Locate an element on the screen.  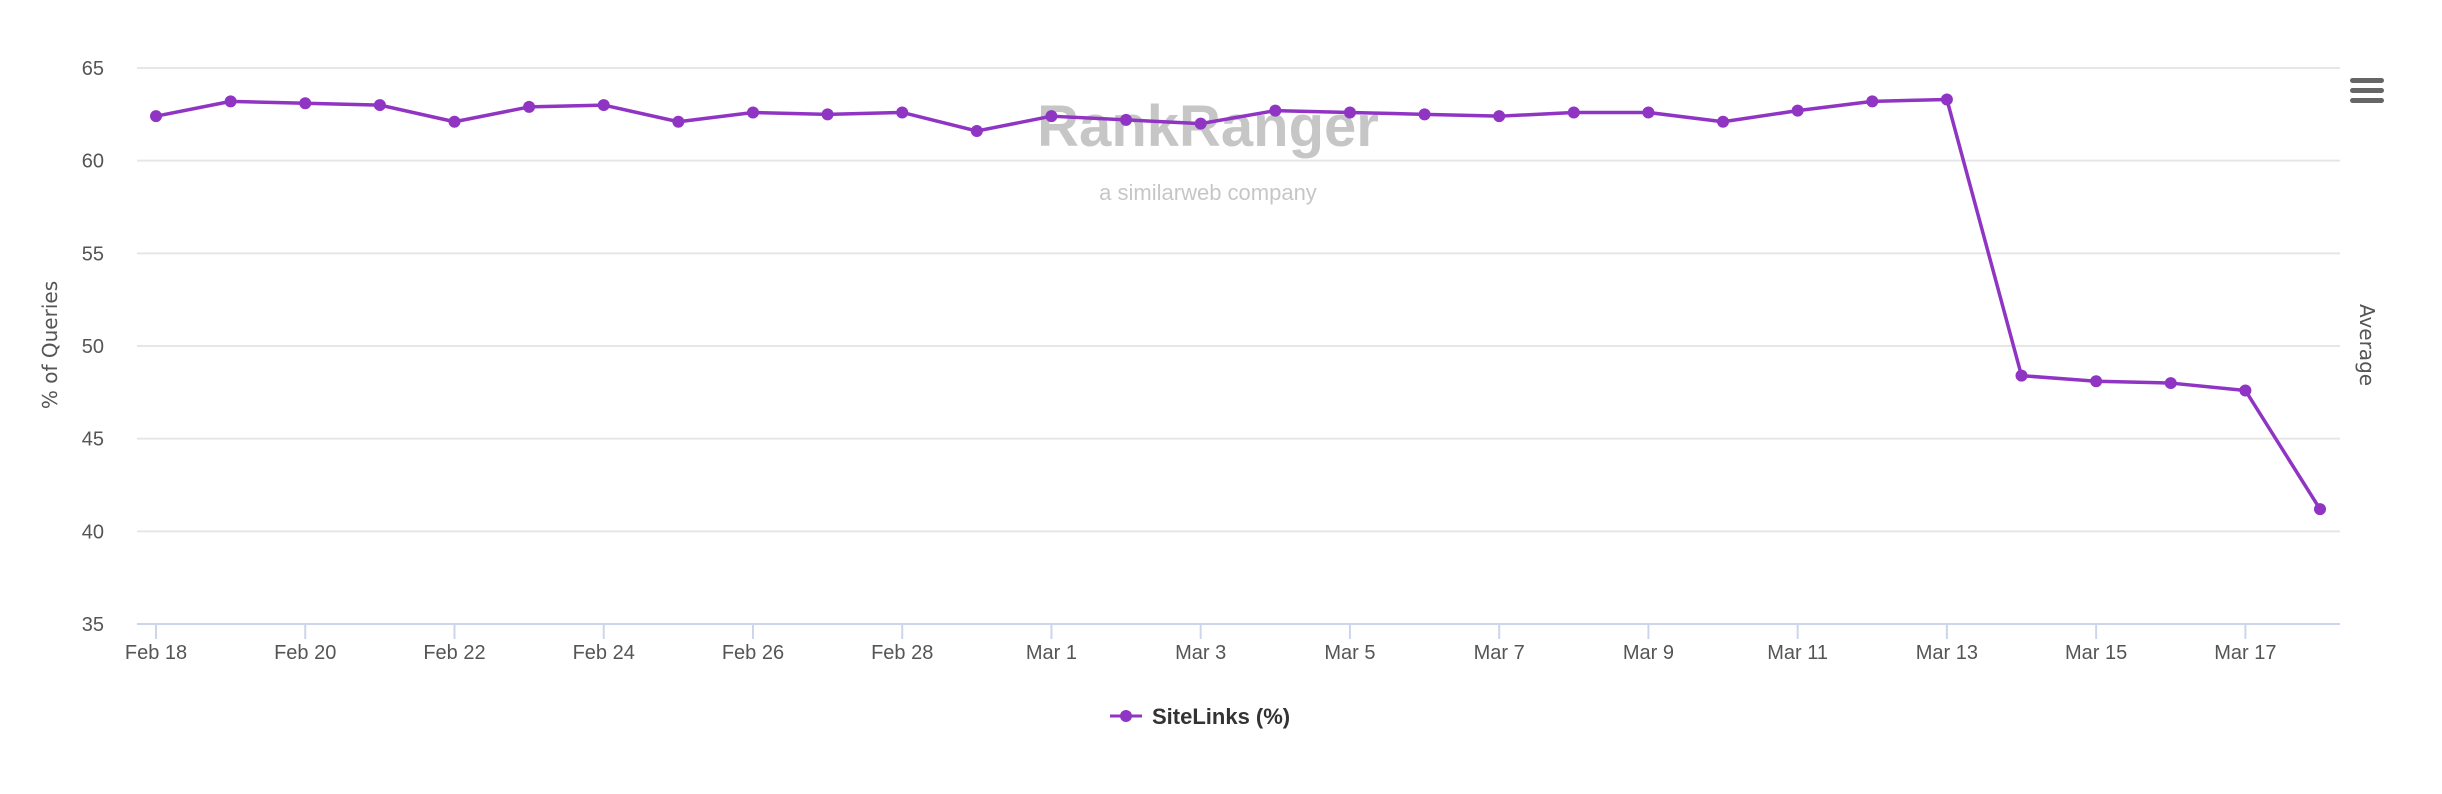
watermark-brand: RankRanger is located at coordinates (1208, 126).